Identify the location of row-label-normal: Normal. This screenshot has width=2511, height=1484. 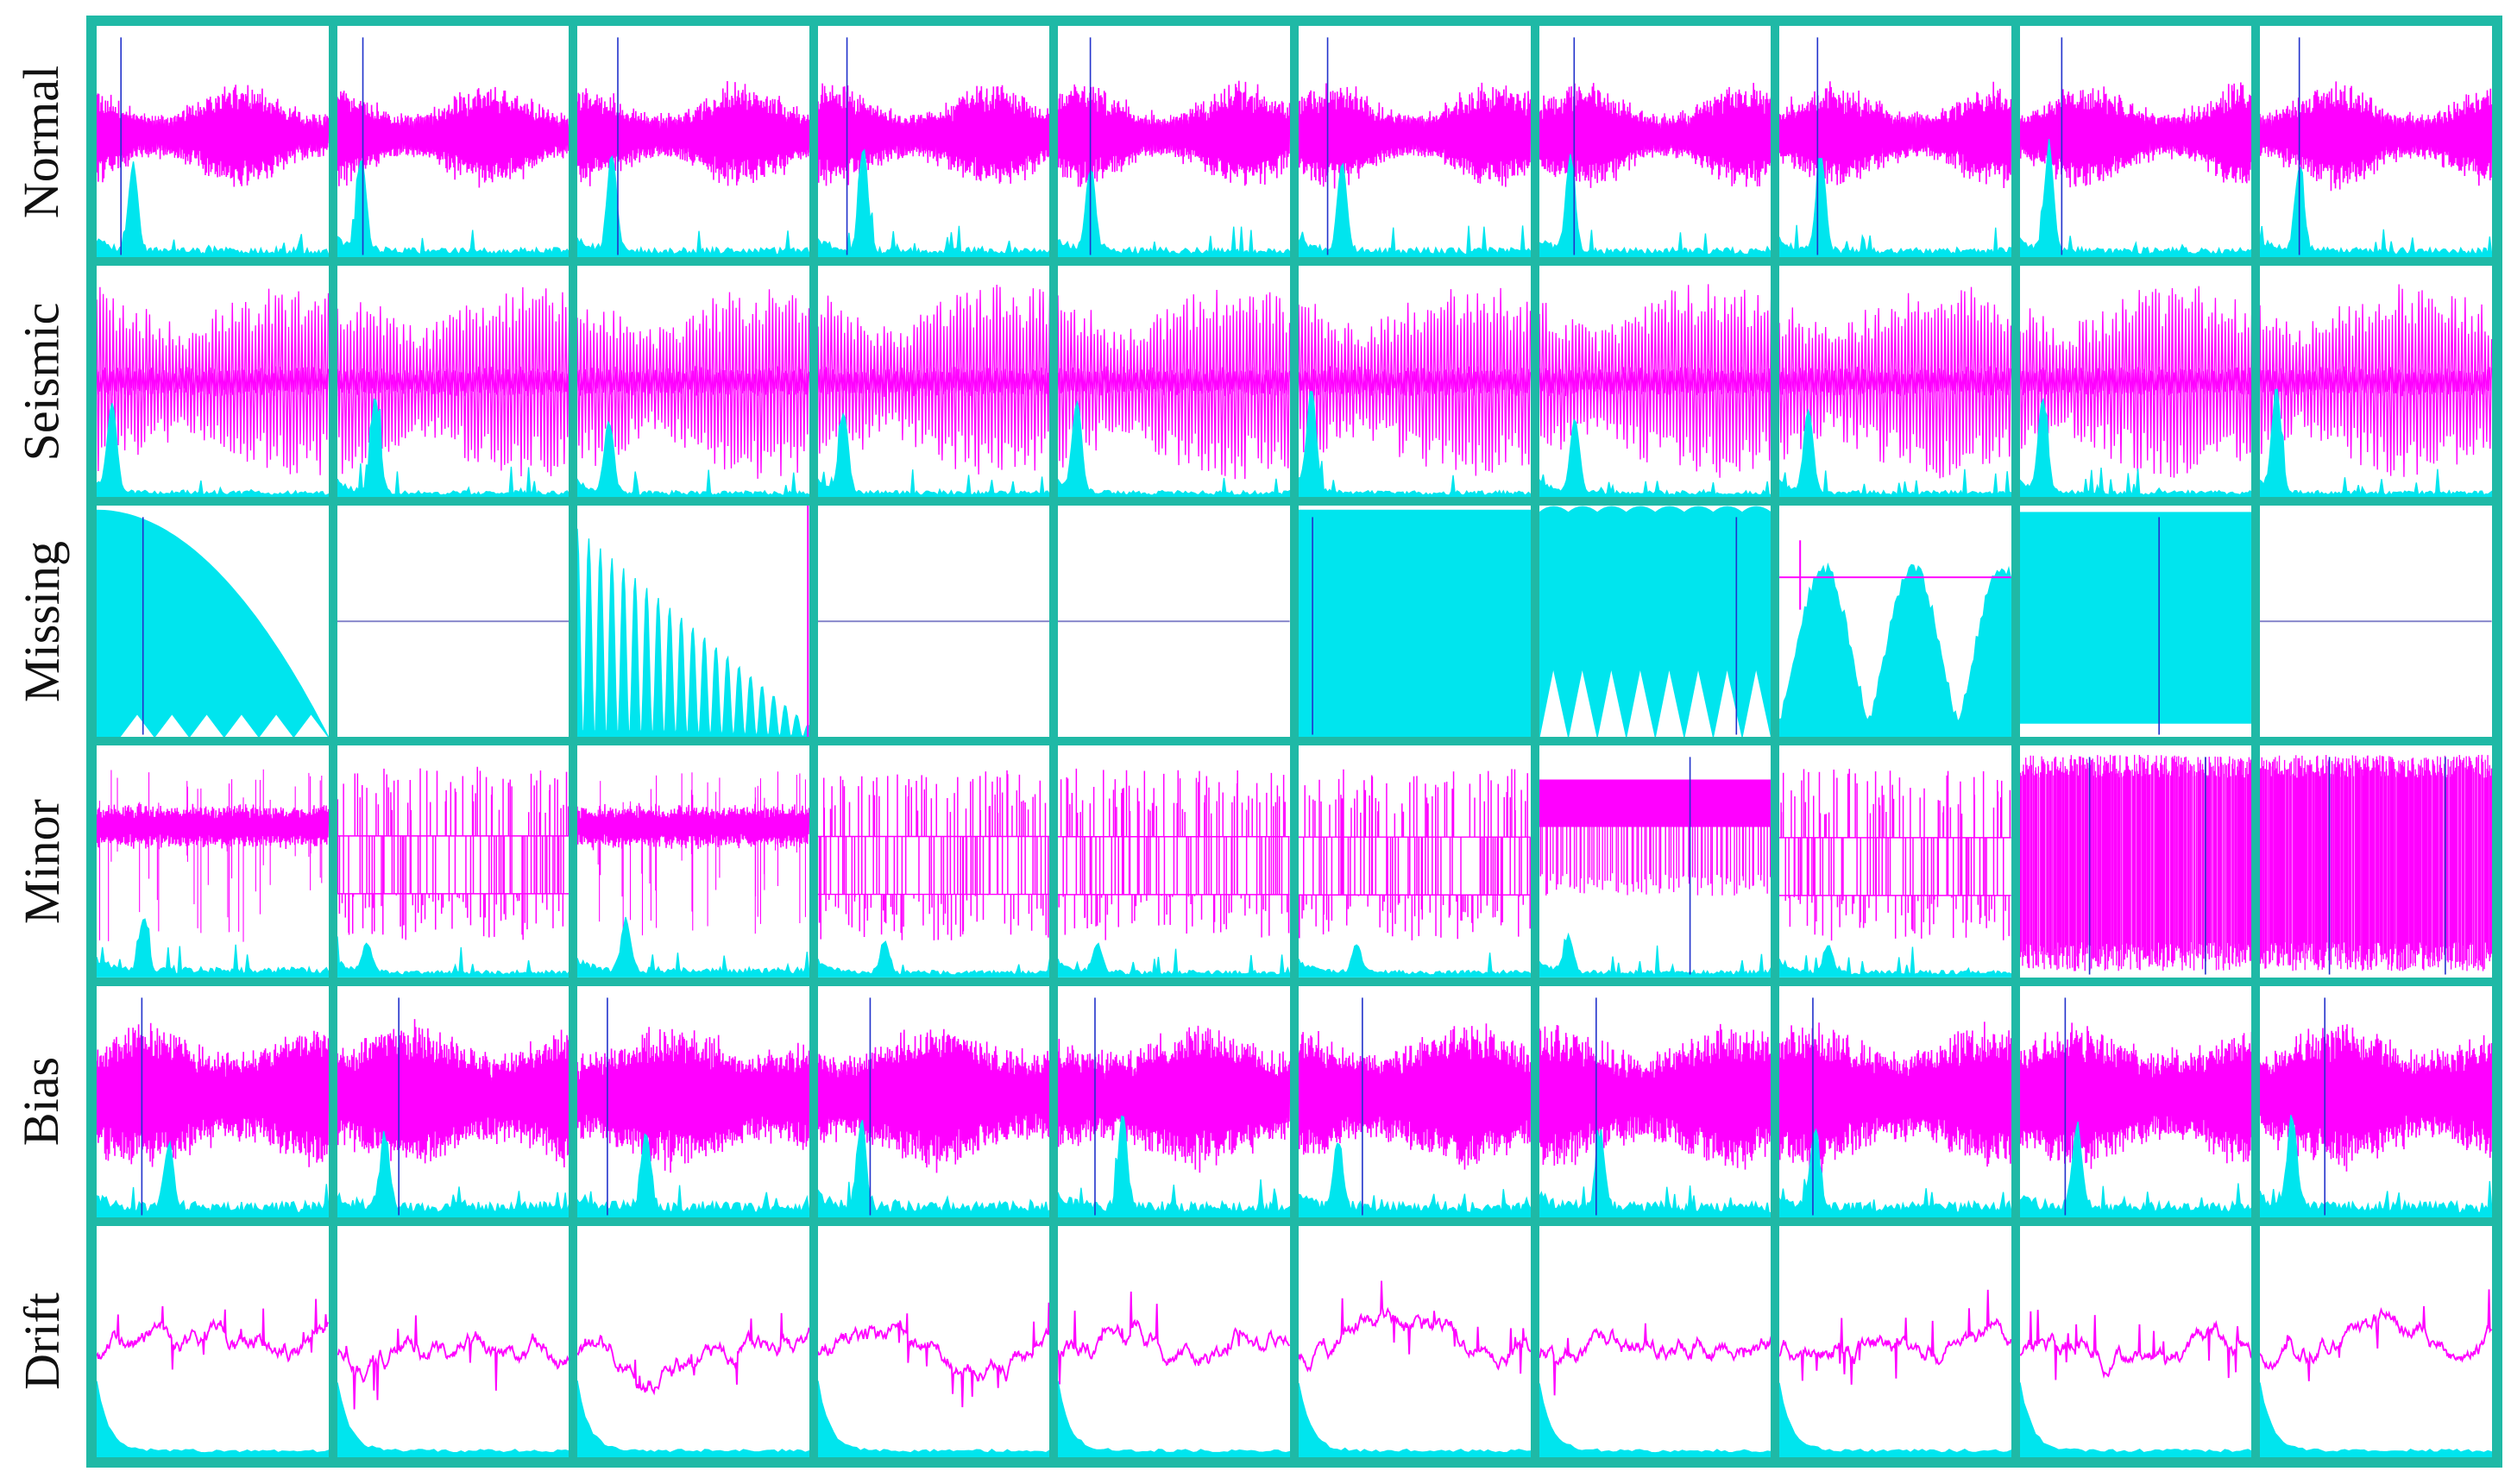
(41, 141).